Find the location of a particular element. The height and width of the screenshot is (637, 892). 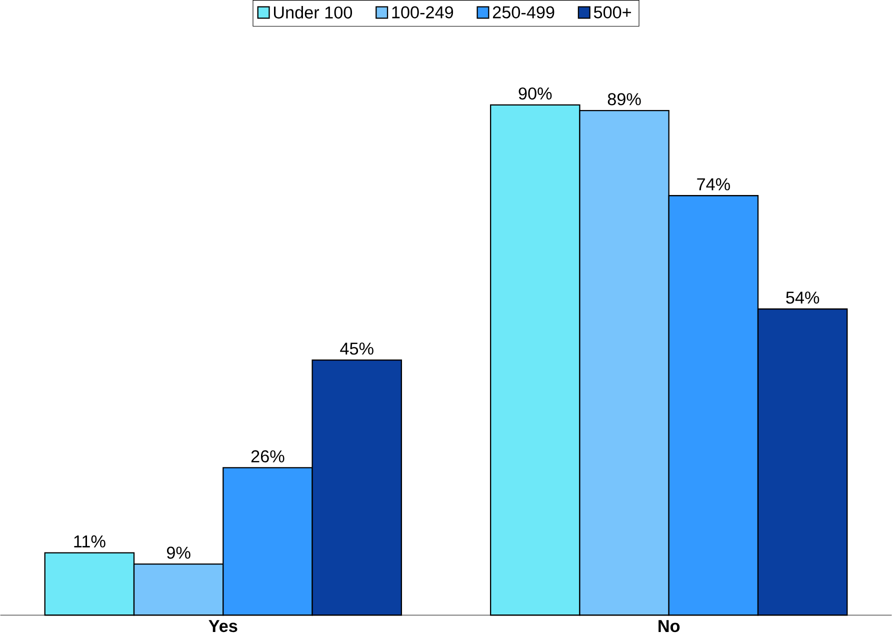

data-label: 9% is located at coordinates (178, 552).